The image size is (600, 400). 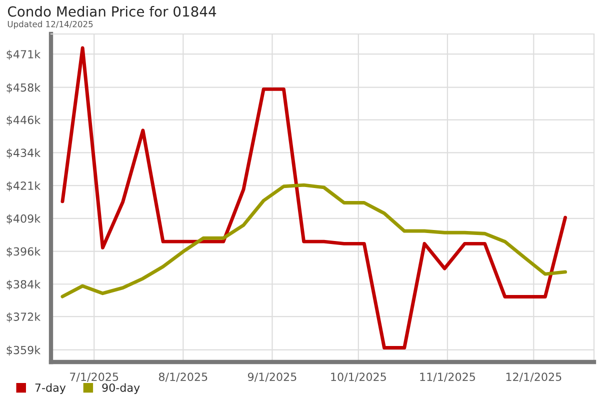 What do you see at coordinates (94, 377) in the screenshot?
I see `x-tick-label: 7/1/2025` at bounding box center [94, 377].